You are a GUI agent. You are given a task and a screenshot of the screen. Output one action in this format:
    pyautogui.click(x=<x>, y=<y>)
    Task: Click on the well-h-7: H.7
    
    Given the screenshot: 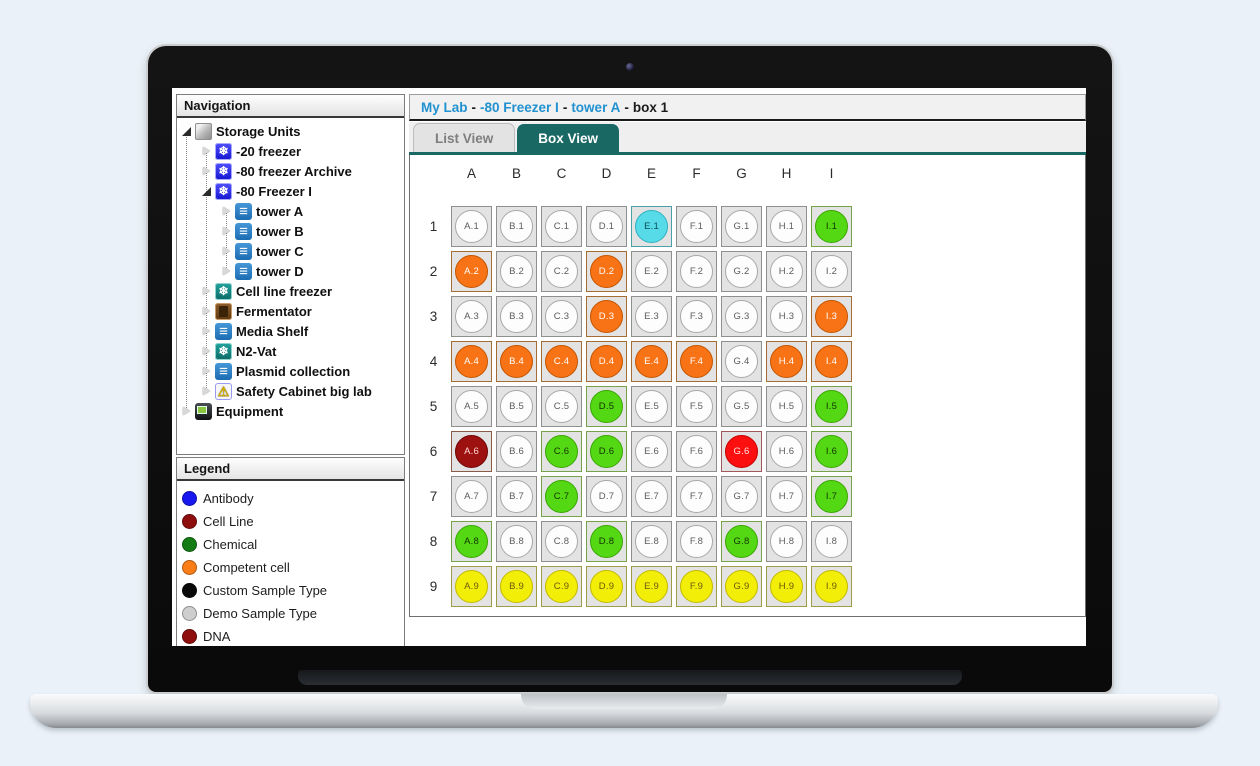 What is the action you would take?
    pyautogui.click(x=786, y=496)
    